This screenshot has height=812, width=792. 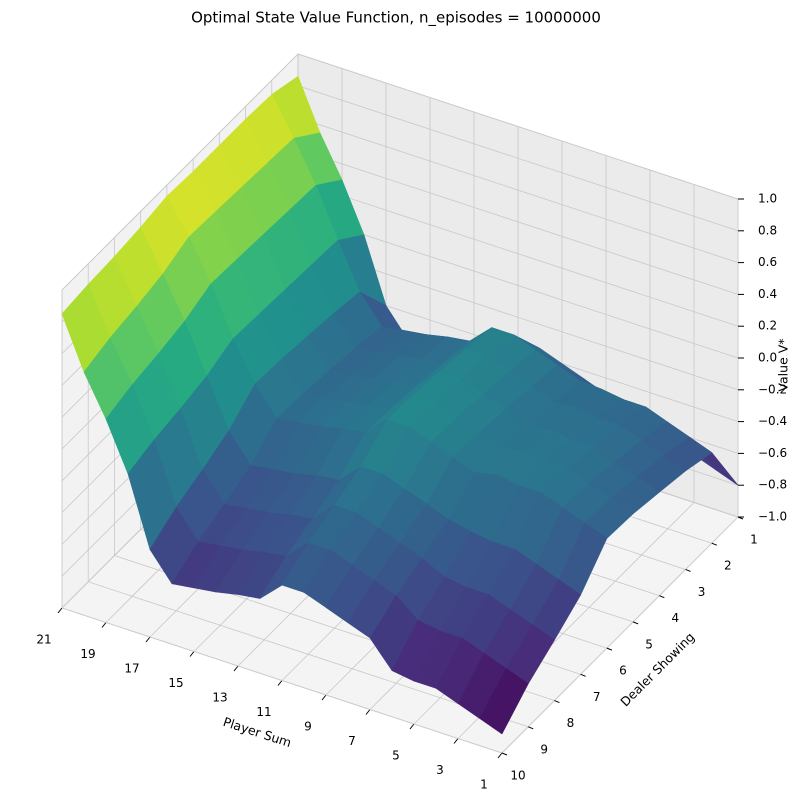 I want to click on x-tick-label: 19, so click(x=87, y=654).